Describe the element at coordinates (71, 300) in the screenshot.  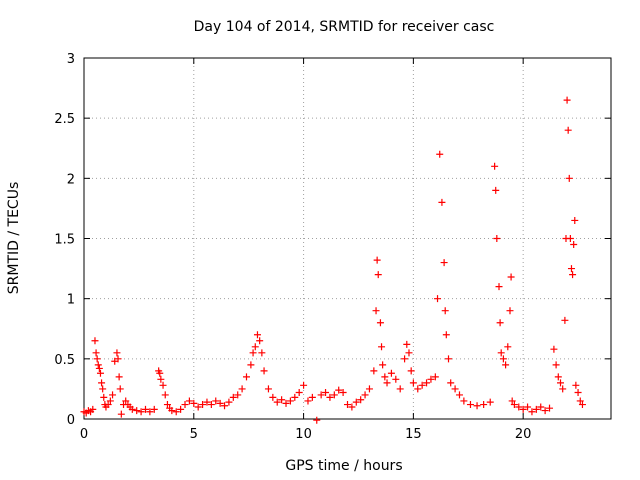
I see `y-tick-label: 1` at that location.